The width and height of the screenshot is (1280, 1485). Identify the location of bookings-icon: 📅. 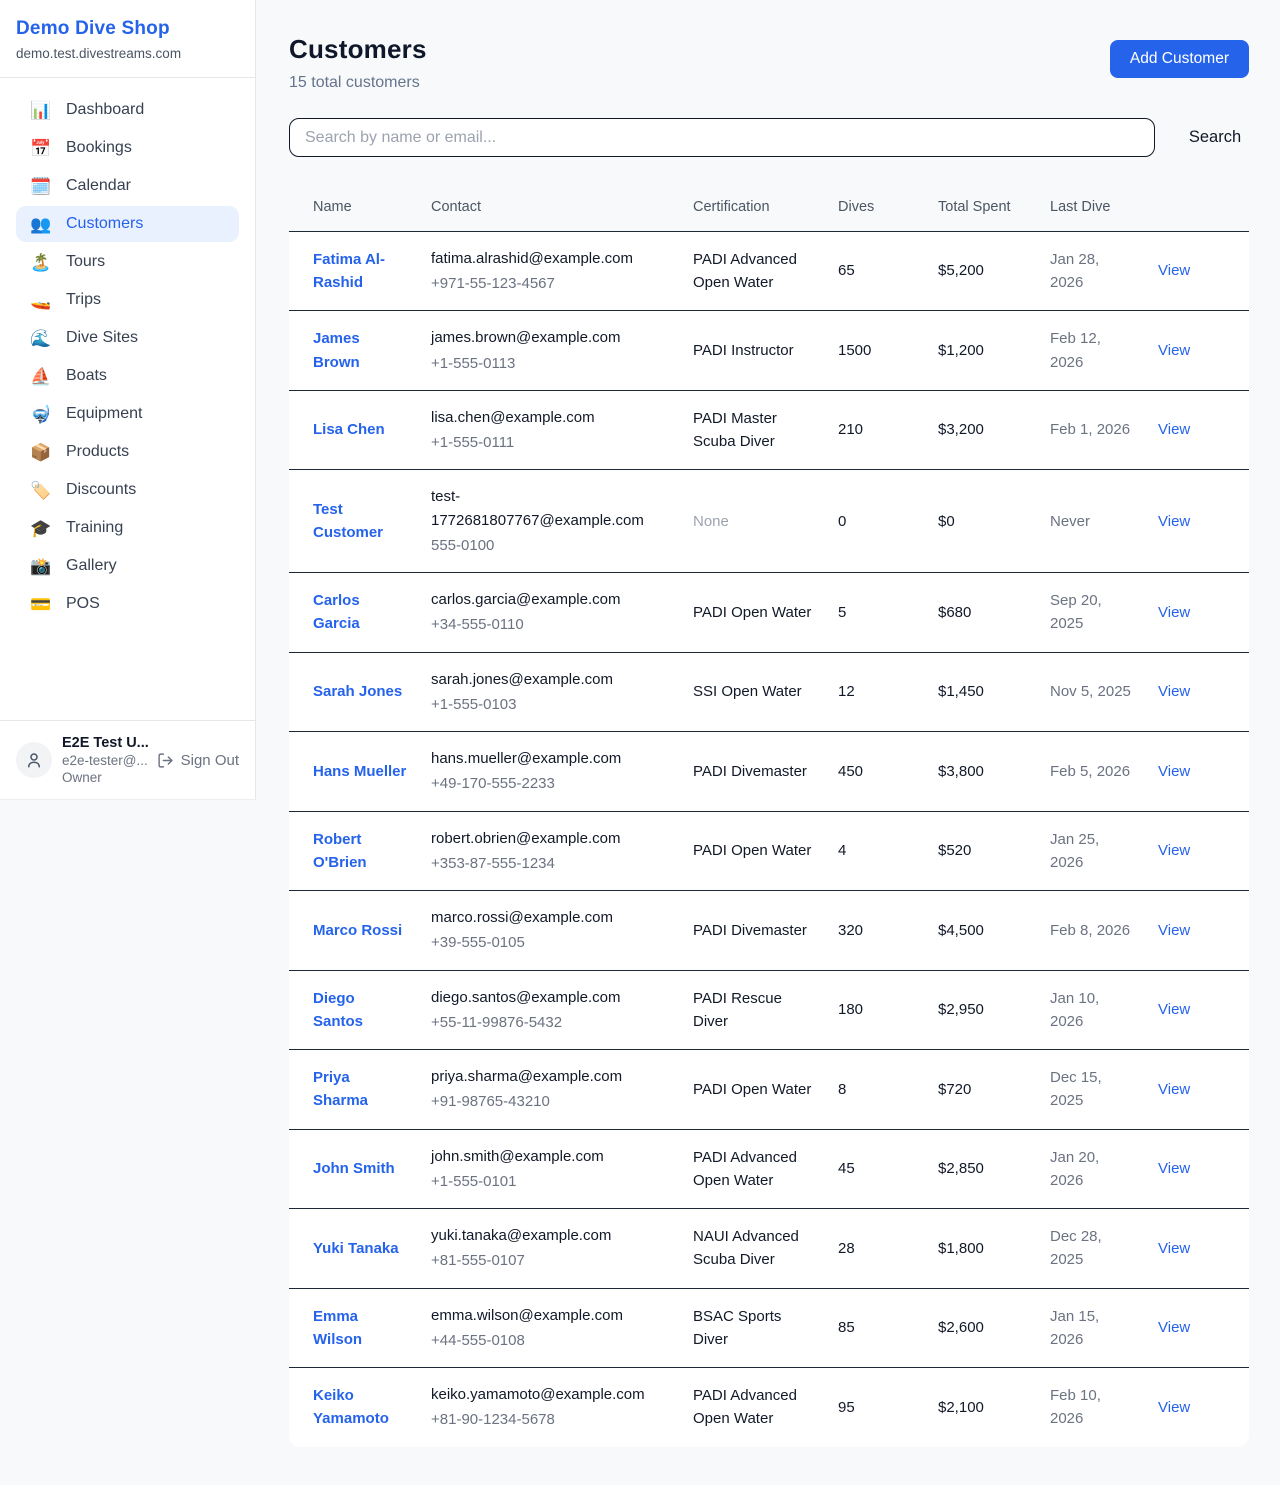
(41, 148).